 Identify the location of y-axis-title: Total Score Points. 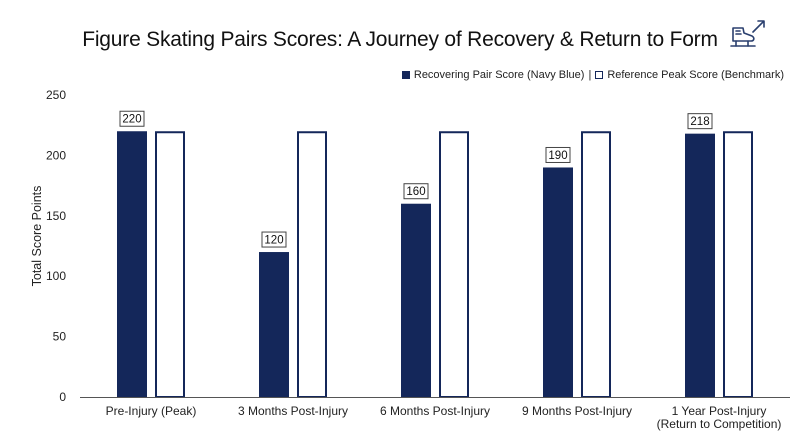
(37, 236).